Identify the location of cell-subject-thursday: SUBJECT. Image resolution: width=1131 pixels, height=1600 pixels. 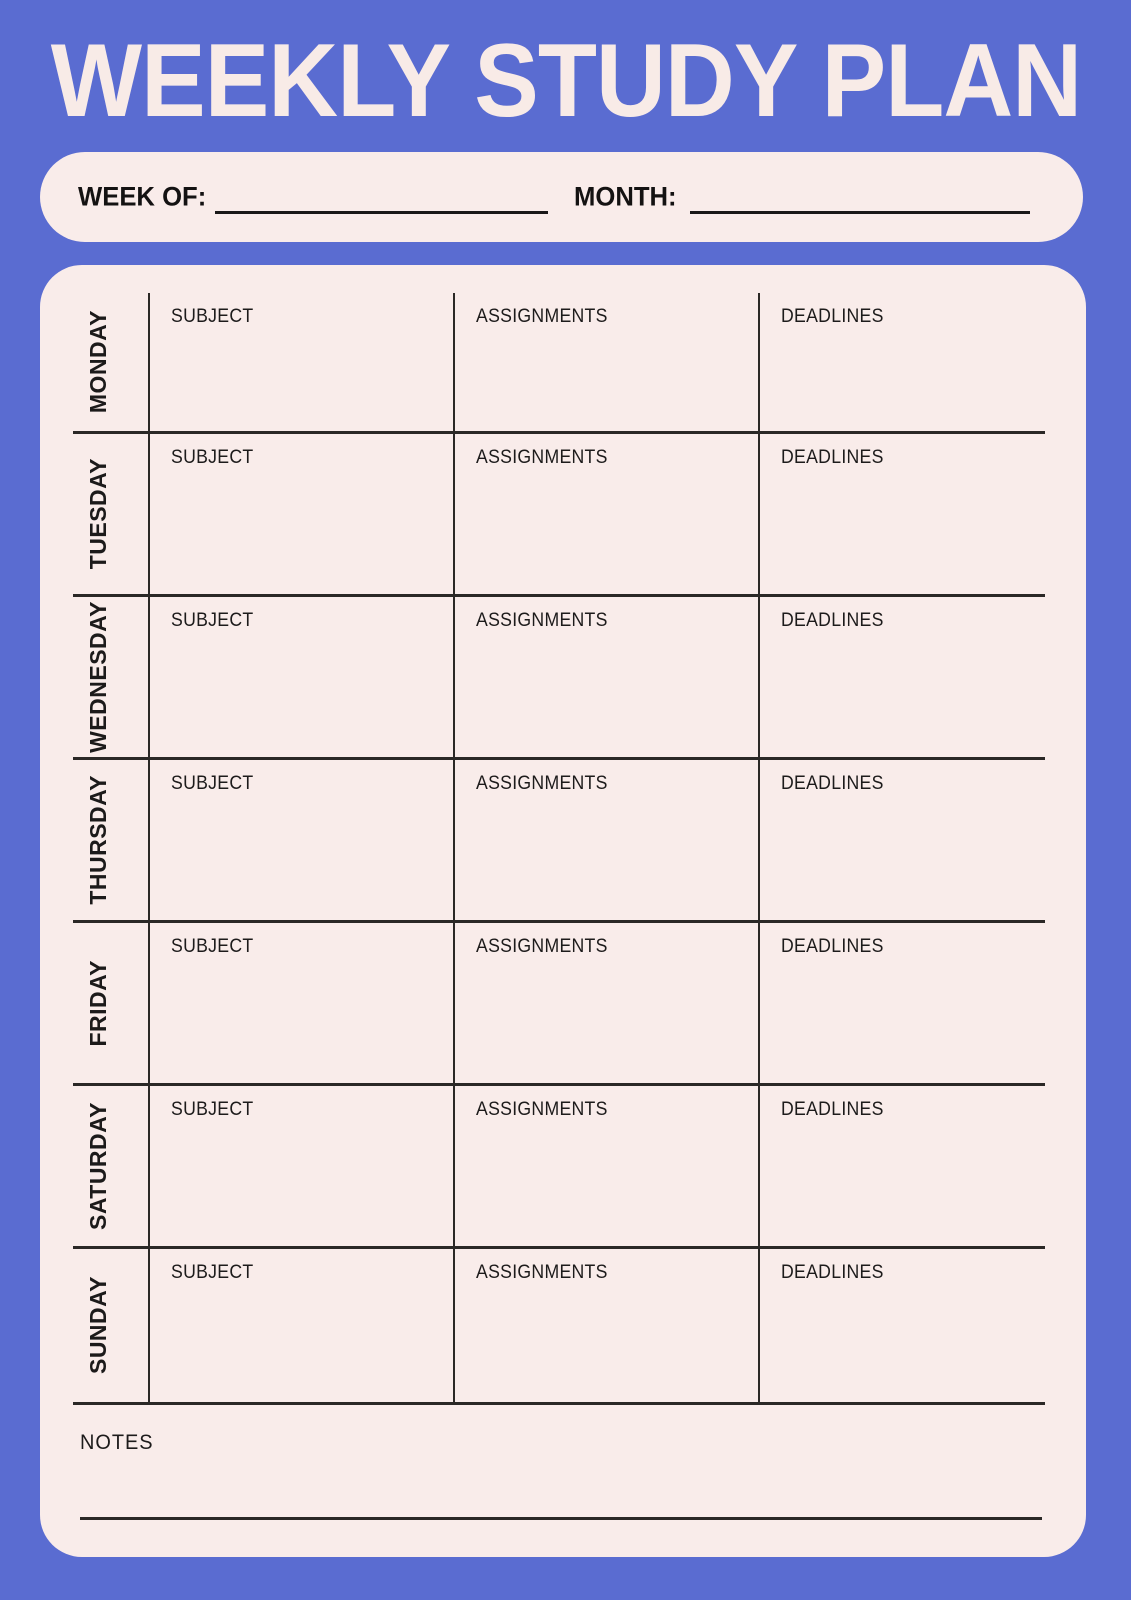
(300, 840).